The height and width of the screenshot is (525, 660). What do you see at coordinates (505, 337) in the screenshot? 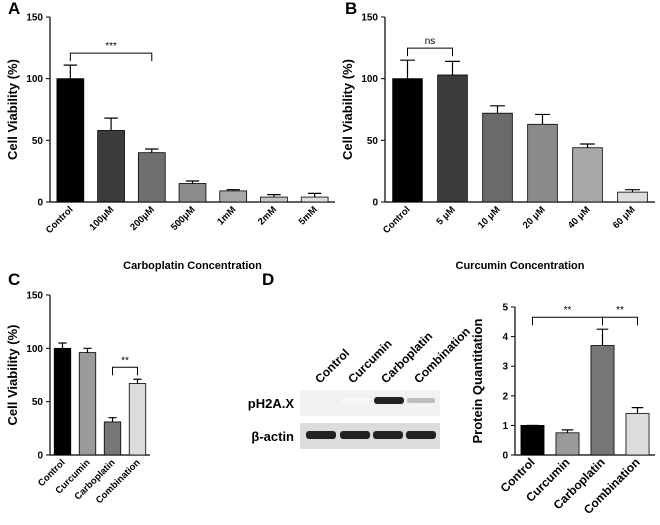
I see `y-tick-label: 4` at bounding box center [505, 337].